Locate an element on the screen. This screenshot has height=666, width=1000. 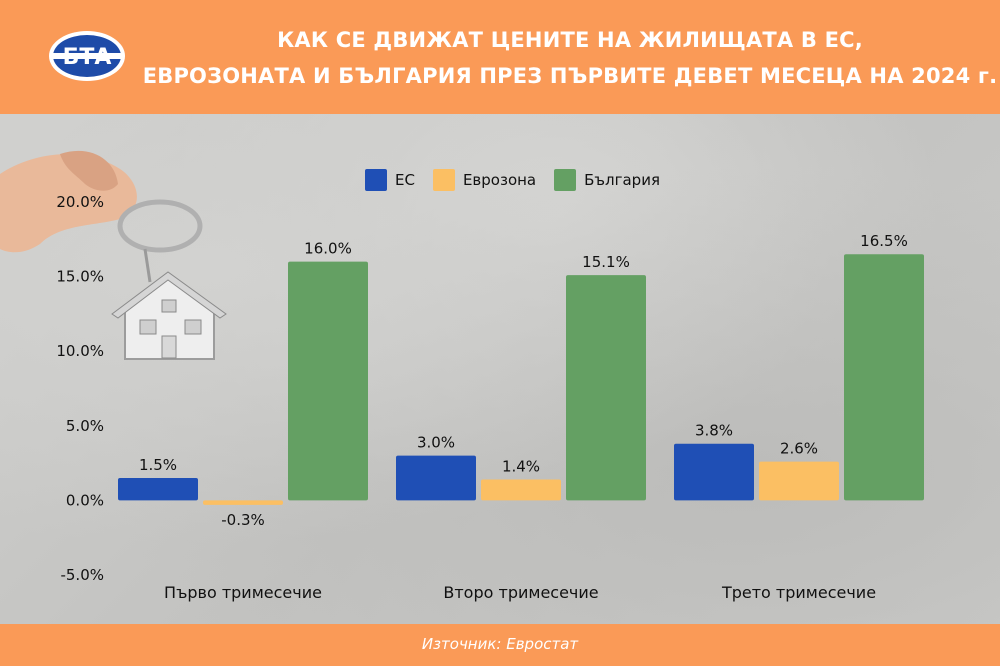
data-label: 3.8% is located at coordinates (714, 431).